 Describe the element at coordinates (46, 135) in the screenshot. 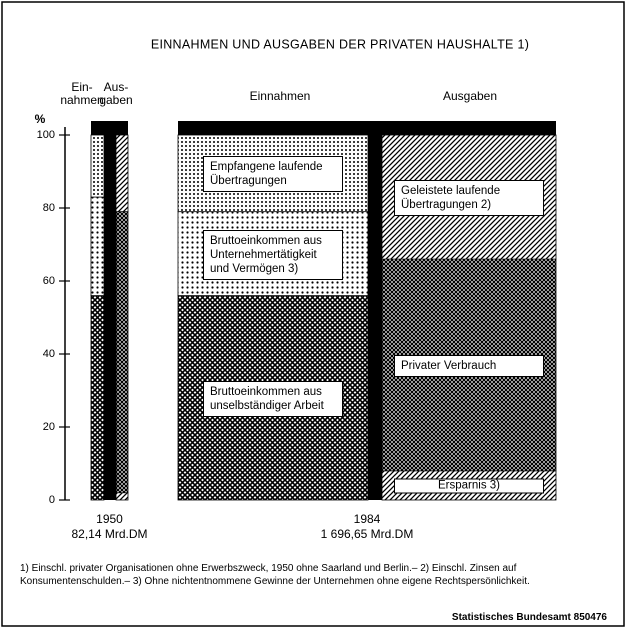

I see `y-tick-label: 100` at that location.